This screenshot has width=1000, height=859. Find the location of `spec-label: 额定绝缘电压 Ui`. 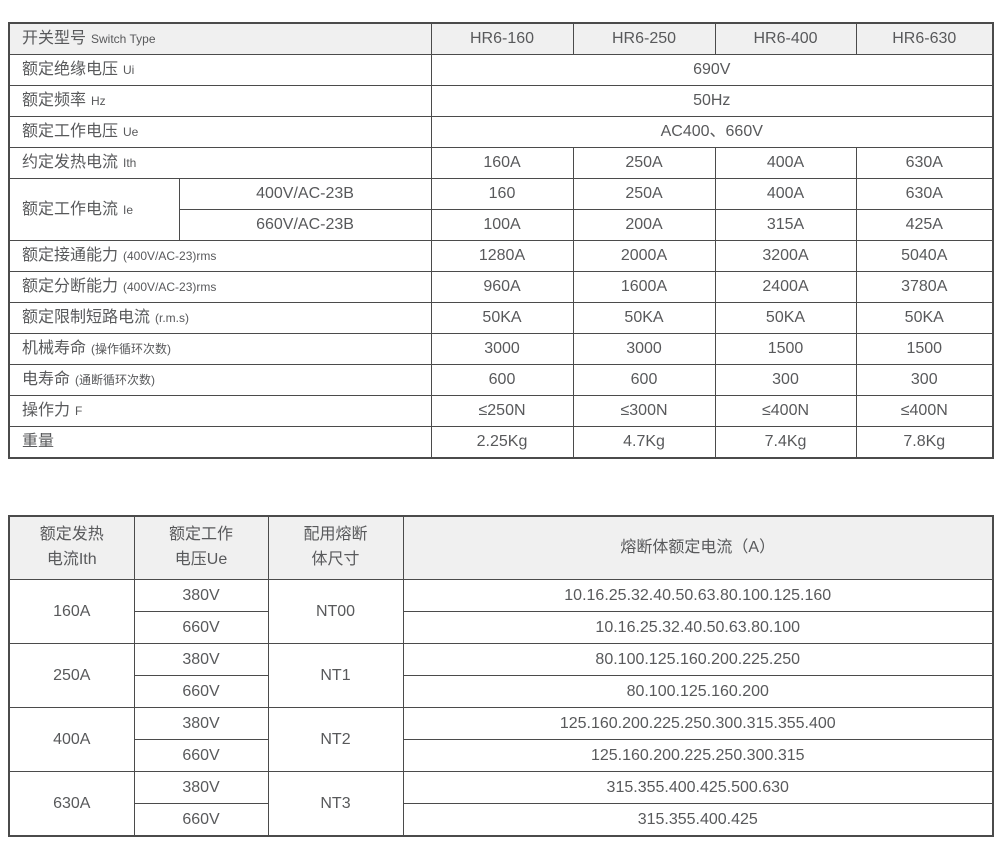

spec-label: 额定绝缘电压 Ui is located at coordinates (220, 70).